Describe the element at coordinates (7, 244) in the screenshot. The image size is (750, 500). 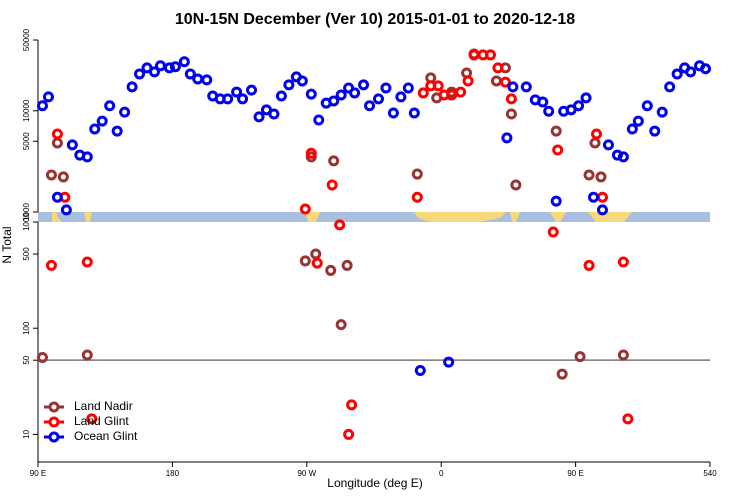
I see `y-axis-label: N Total` at that location.